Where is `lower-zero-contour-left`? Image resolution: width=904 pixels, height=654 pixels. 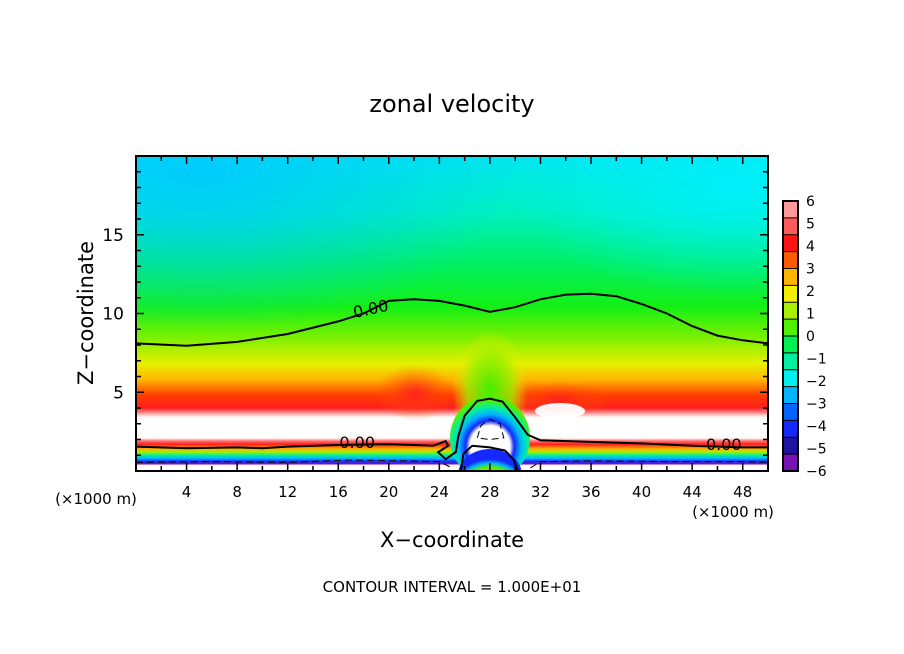
lower-zero-contour-left is located at coordinates (452, 429).